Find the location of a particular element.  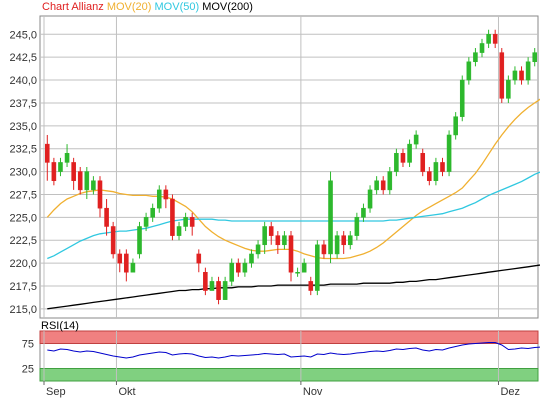

rsi-line is located at coordinates (293, 350).